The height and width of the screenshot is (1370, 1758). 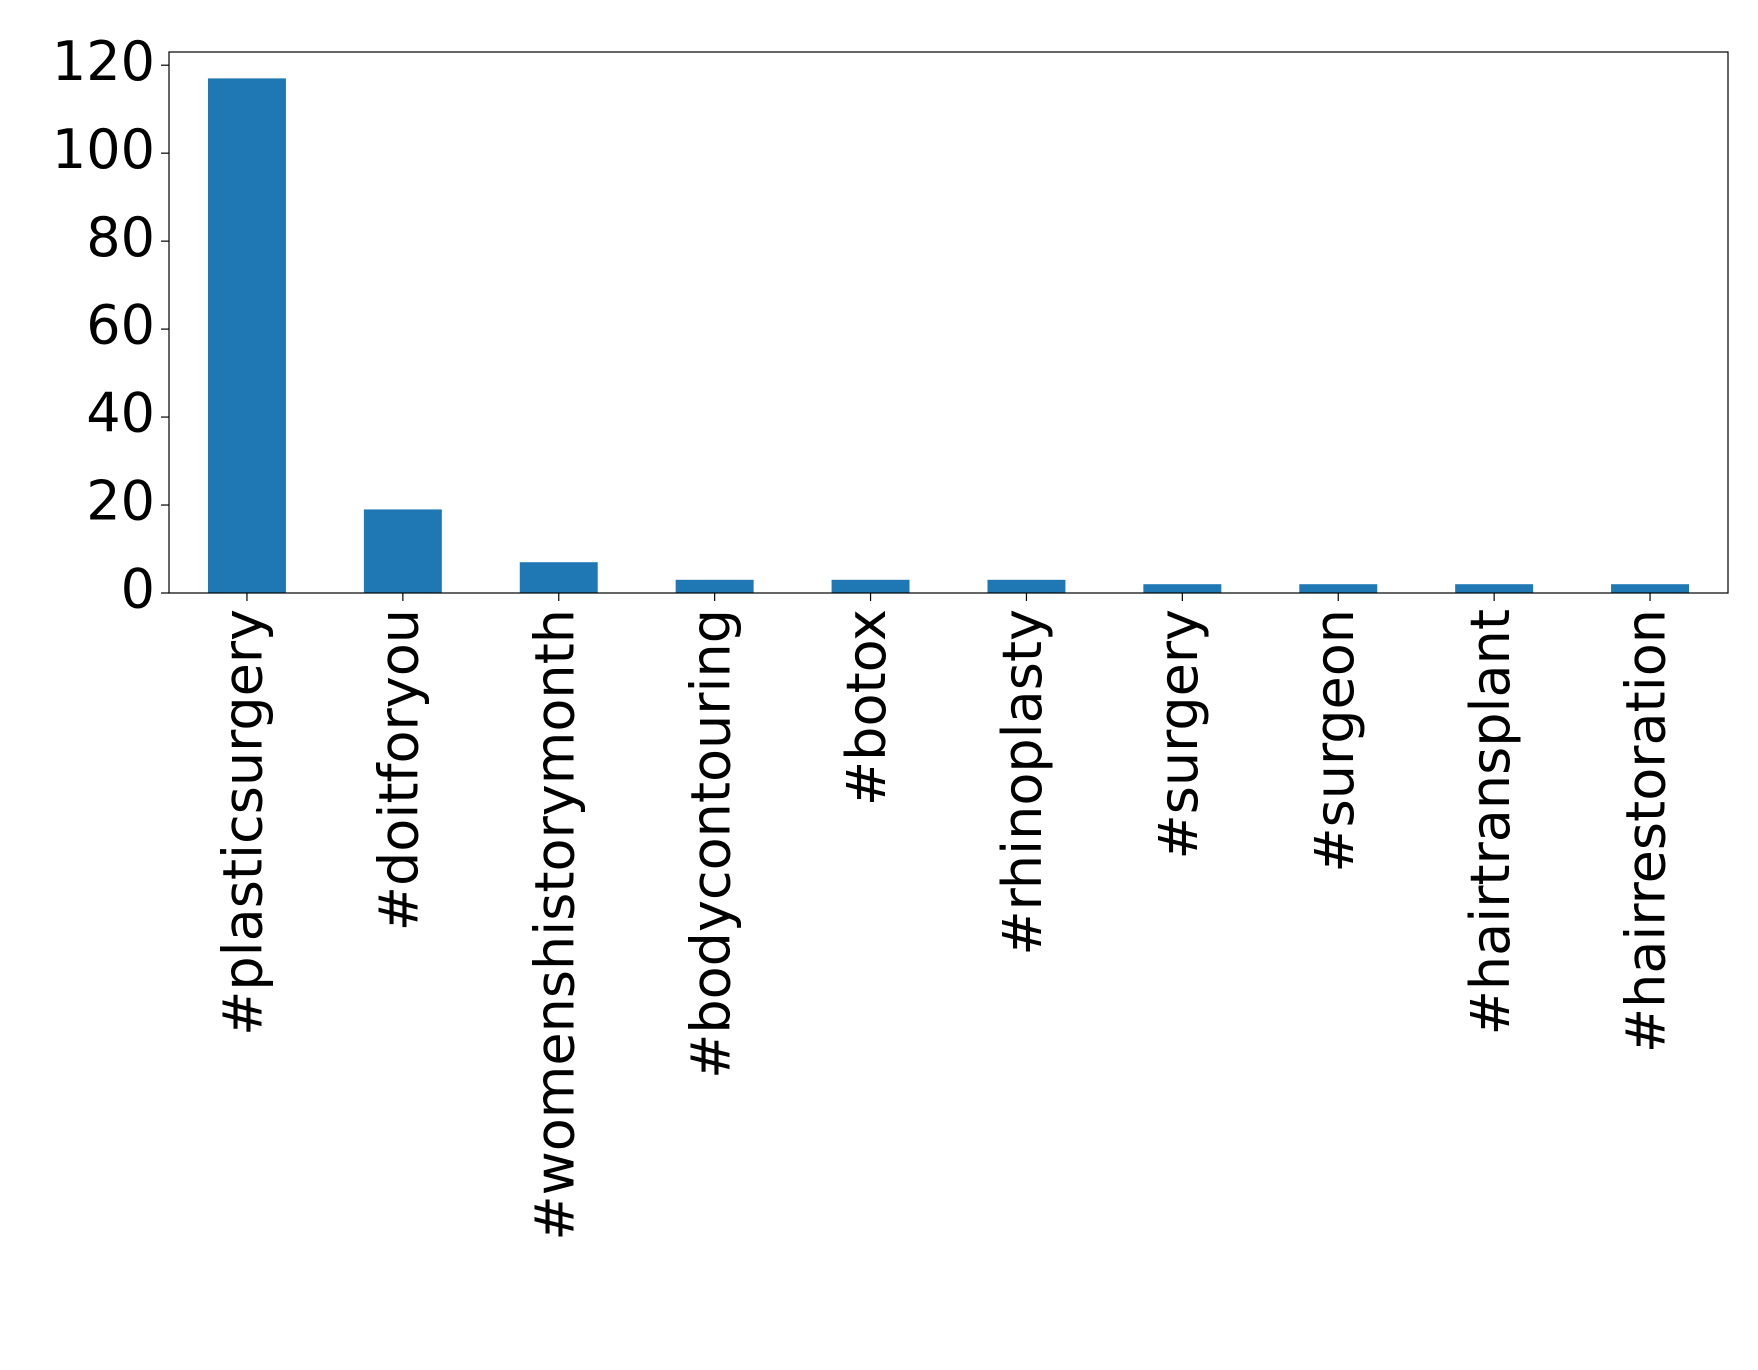 What do you see at coordinates (554, 925) in the screenshot?
I see `x-tick-label: #womenshistorymonth` at bounding box center [554, 925].